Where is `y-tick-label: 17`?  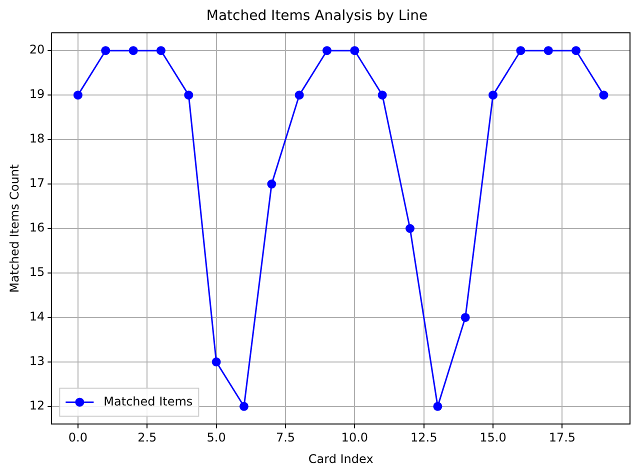 y-tick-label: 17 is located at coordinates (37, 183).